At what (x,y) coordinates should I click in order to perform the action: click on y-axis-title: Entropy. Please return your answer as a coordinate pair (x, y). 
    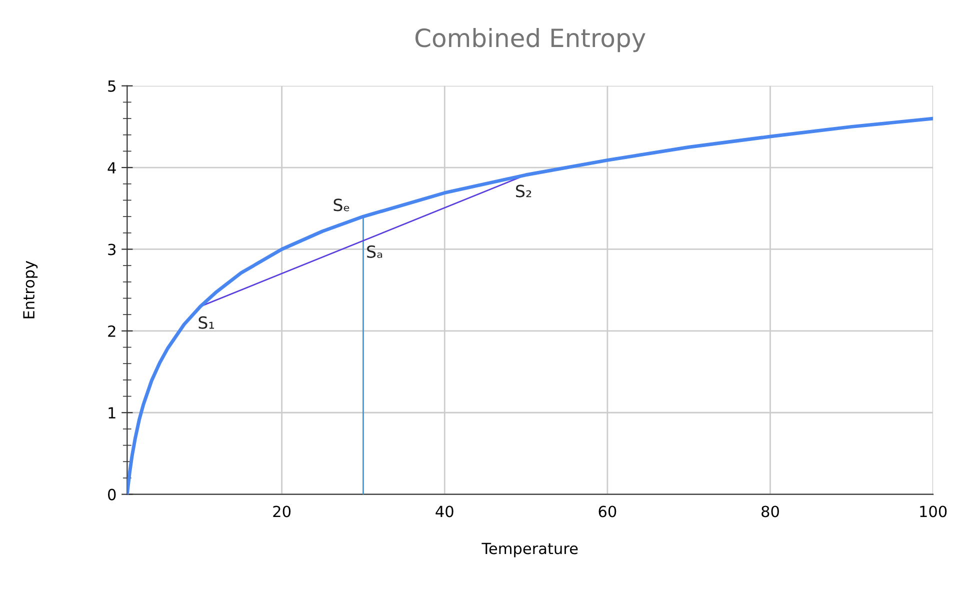
    Looking at the image, I should click on (30, 289).